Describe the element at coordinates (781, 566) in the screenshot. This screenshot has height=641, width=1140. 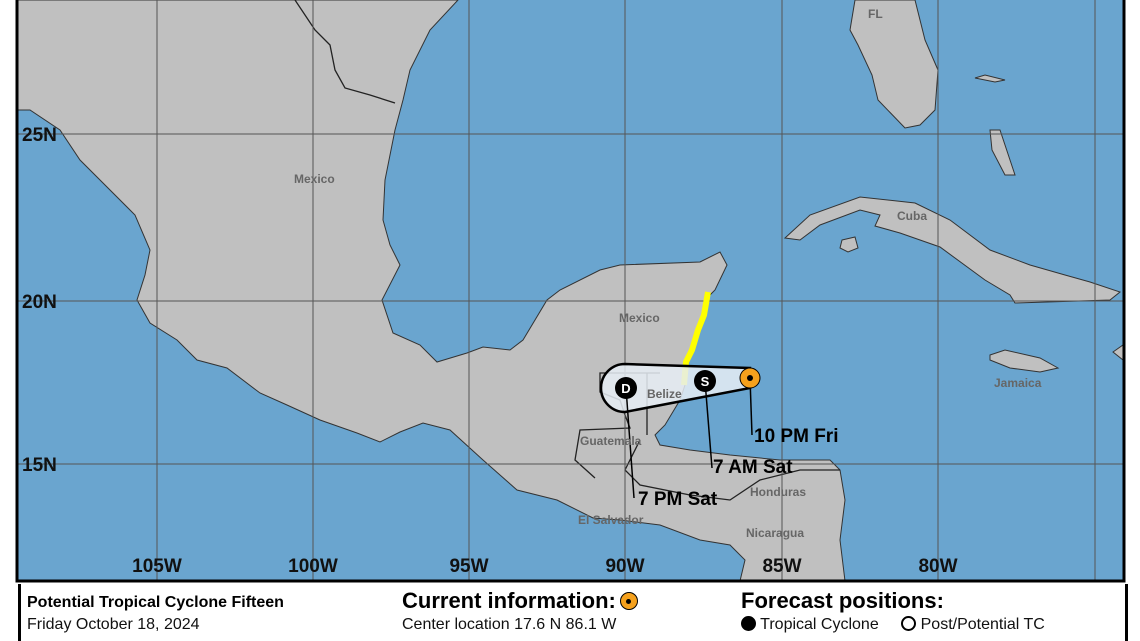
I see `lon-label-85w: 85W` at that location.